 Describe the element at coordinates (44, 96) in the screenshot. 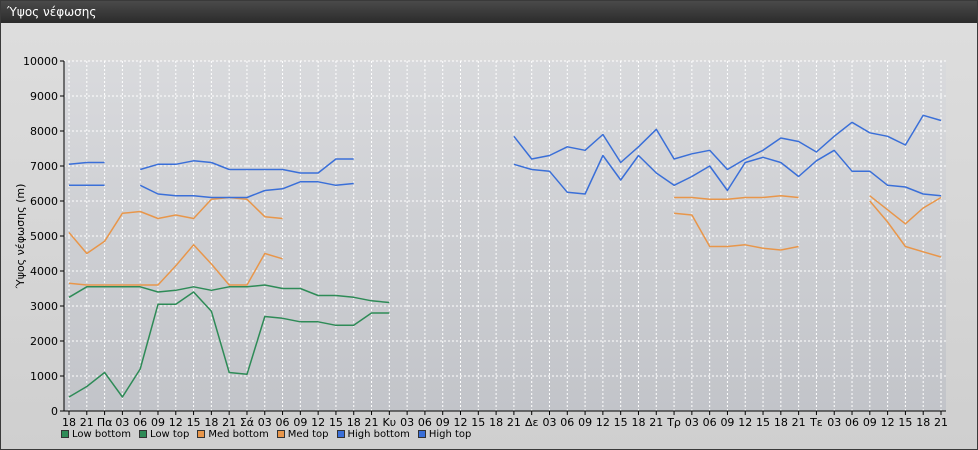

I see `y-tick-label: 9000` at that location.